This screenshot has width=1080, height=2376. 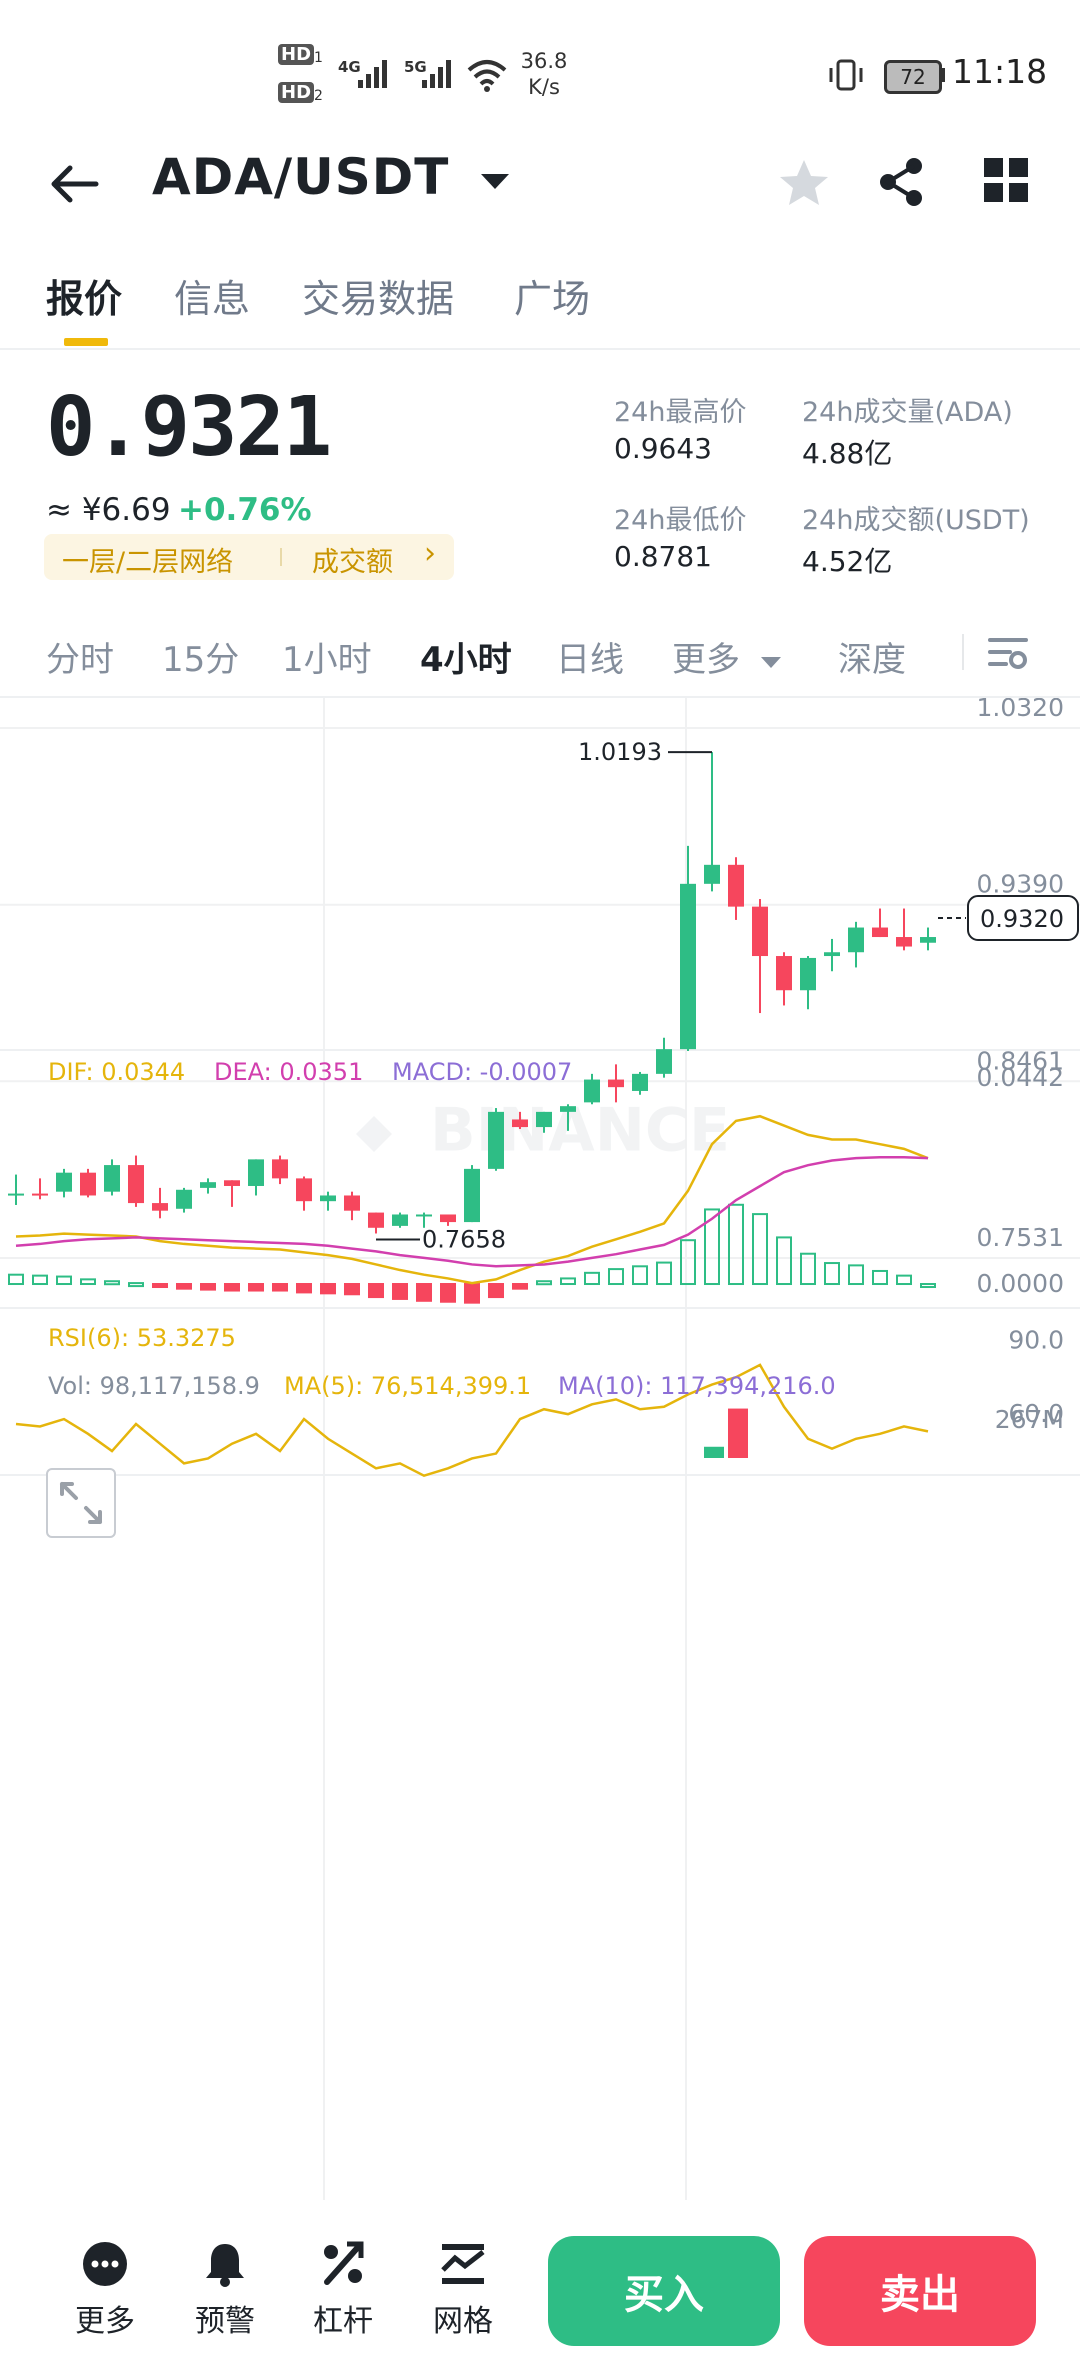 What do you see at coordinates (552, 299) in the screenshot?
I see `tab-square: 广场` at bounding box center [552, 299].